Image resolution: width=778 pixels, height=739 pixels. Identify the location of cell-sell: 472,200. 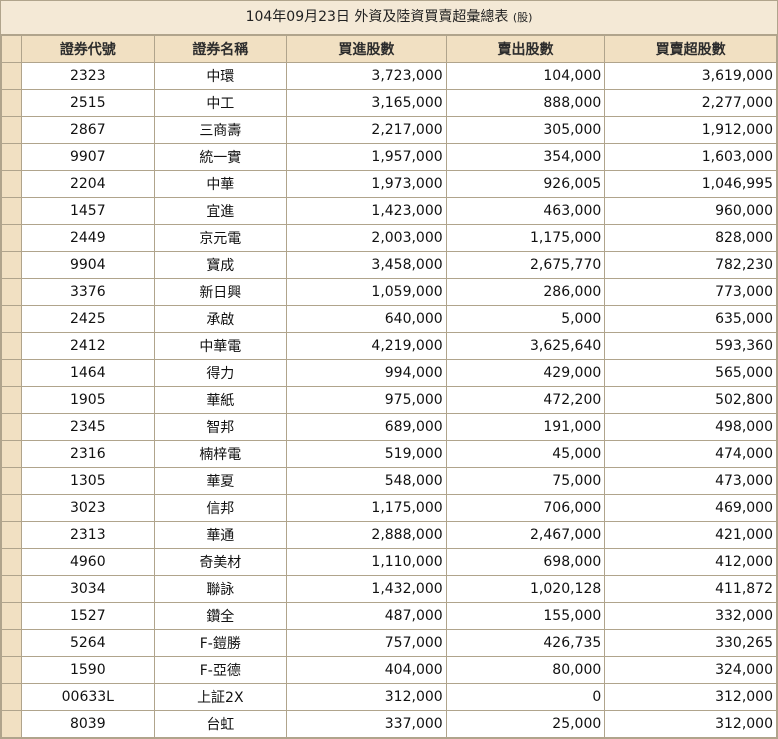
(525, 400).